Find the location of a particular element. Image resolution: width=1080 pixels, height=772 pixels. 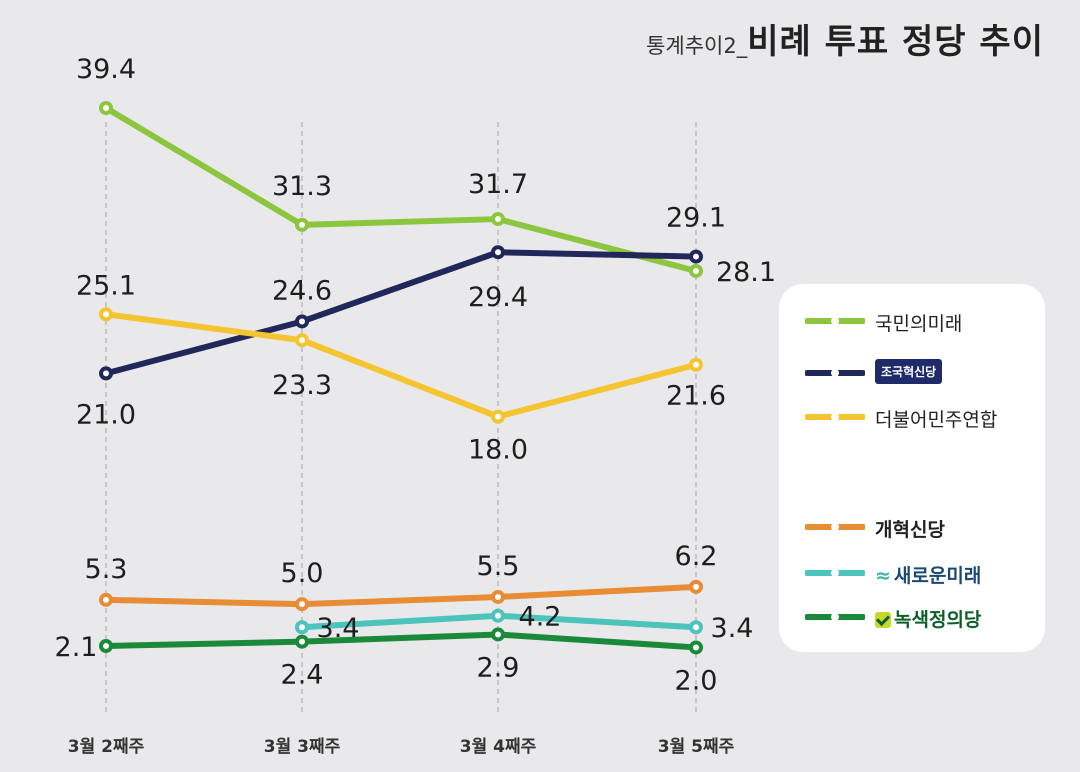

data-label: 31.3 is located at coordinates (302, 186).